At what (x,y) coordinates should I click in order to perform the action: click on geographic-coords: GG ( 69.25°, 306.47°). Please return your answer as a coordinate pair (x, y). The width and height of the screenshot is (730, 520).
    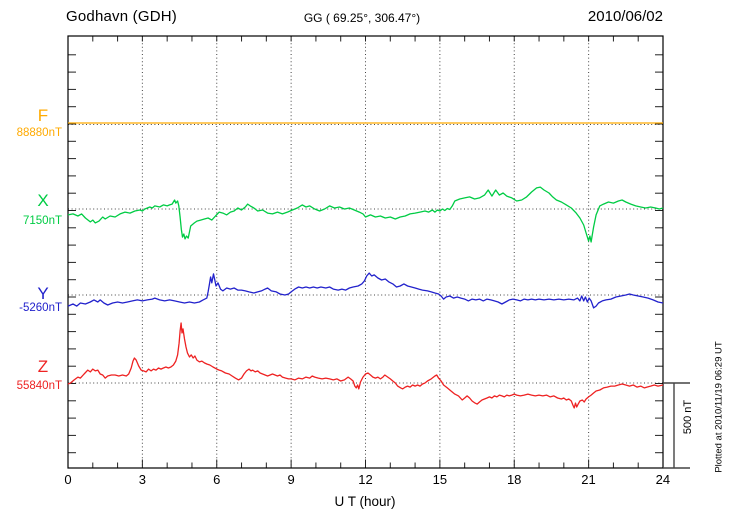
    Looking at the image, I should click on (362, 18).